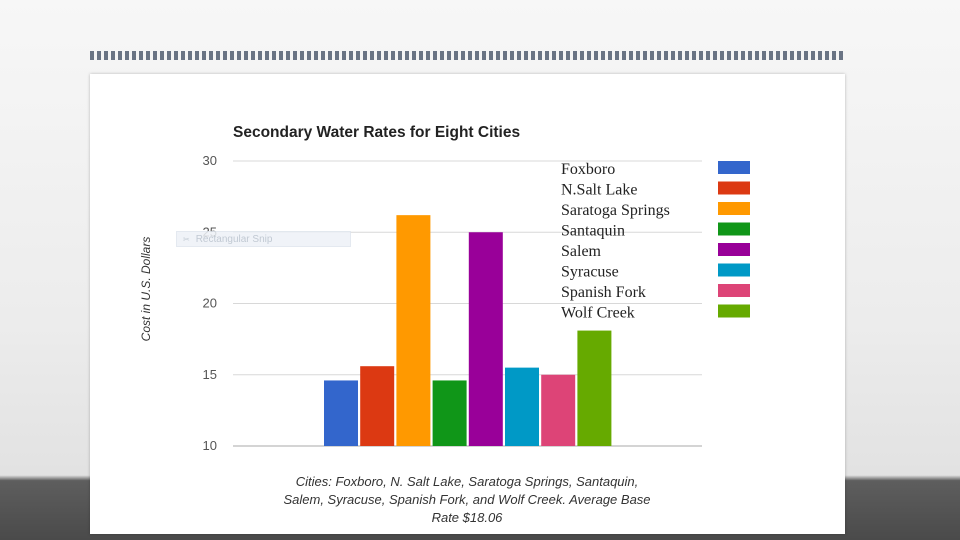 Image resolution: width=960 pixels, height=540 pixels. Describe the element at coordinates (146, 289) in the screenshot. I see `y-axis-label: Cost in U.S. Dollars` at that location.